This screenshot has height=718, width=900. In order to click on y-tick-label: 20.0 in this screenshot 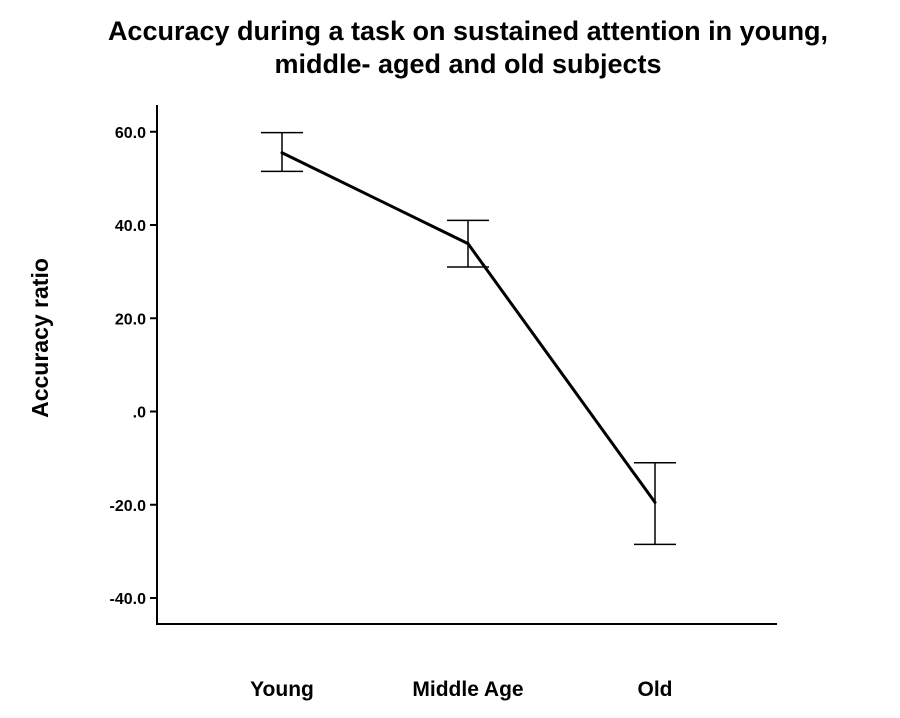, I will do `click(130, 319)`.